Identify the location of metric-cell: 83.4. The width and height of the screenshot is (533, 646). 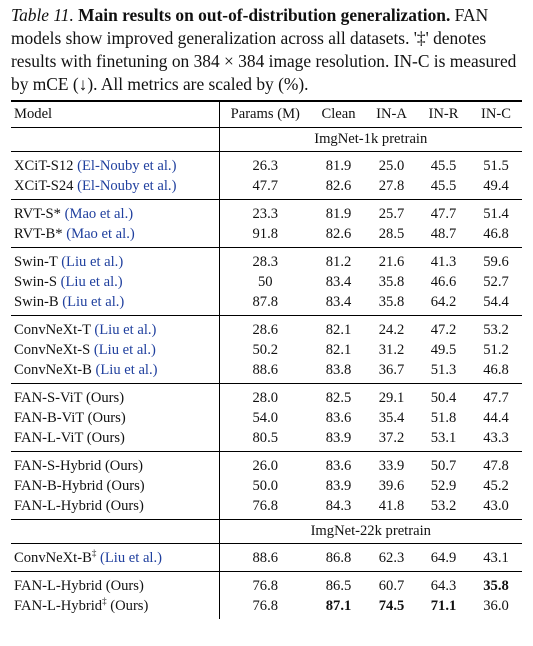
(338, 282).